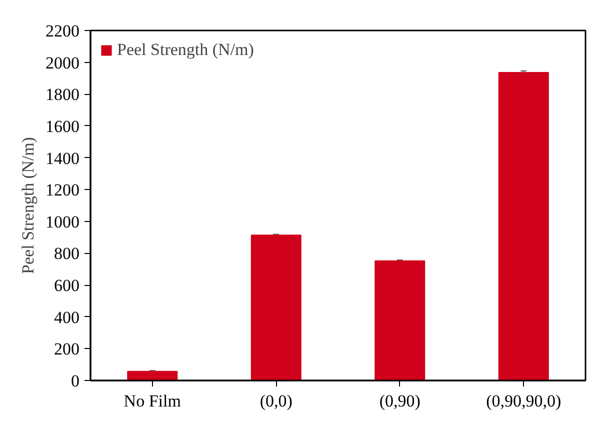  What do you see at coordinates (67, 317) in the screenshot?
I see `y-tick-label: 400` at bounding box center [67, 317].